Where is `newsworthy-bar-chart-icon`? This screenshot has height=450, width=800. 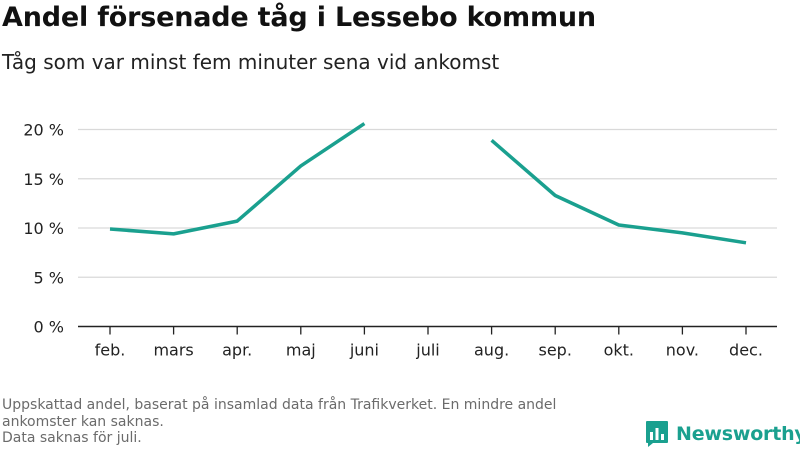 newsworthy-bar-chart-icon is located at coordinates (657, 434).